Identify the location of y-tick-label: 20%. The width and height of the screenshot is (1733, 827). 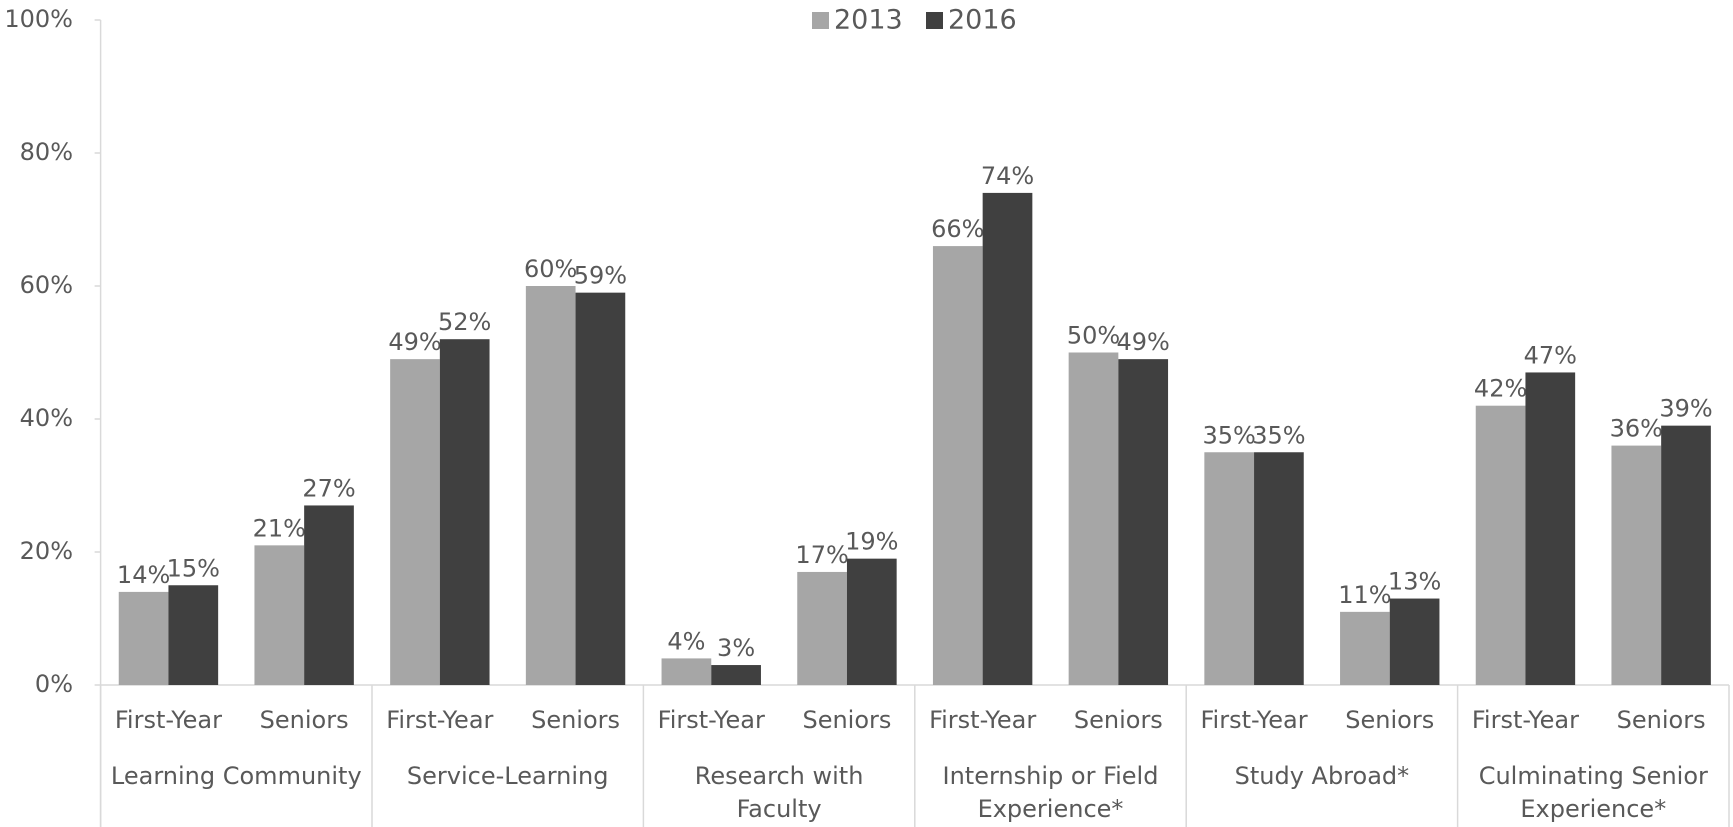
(46, 551).